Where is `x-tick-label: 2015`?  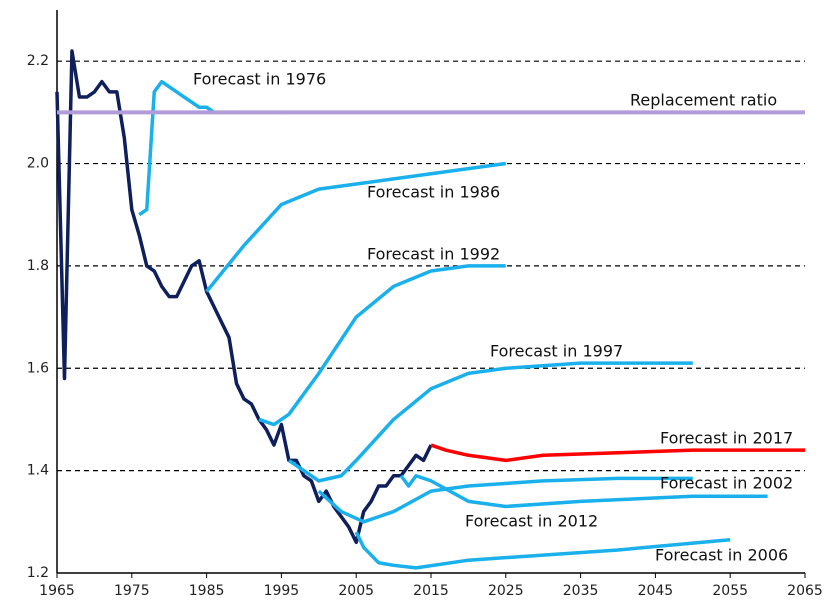 x-tick-label: 2015 is located at coordinates (431, 591).